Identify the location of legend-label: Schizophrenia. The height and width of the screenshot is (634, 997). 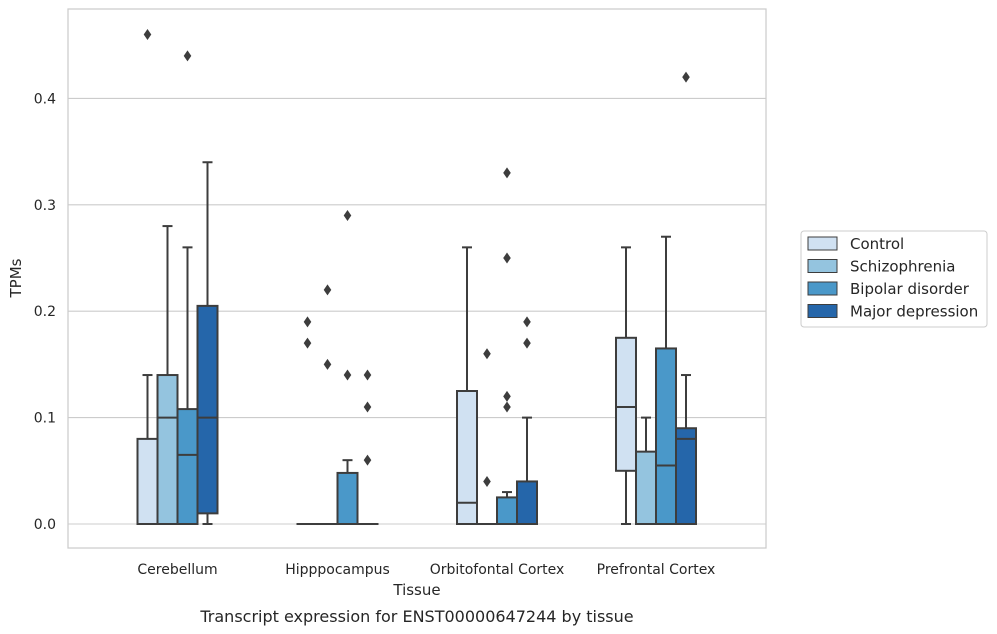
(902, 267).